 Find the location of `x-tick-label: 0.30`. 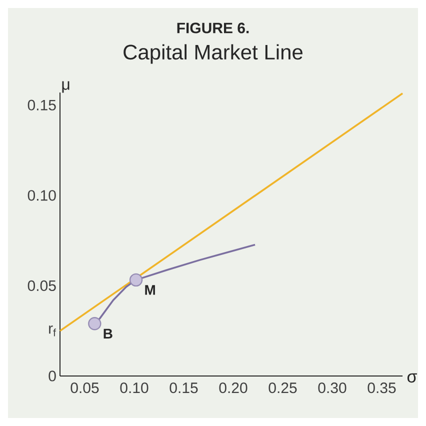

x-tick-label: 0.30 is located at coordinates (332, 388).